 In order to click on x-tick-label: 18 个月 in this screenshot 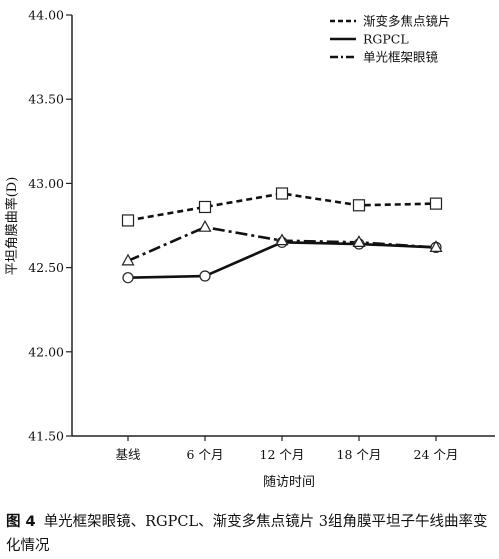, I will do `click(359, 454)`.